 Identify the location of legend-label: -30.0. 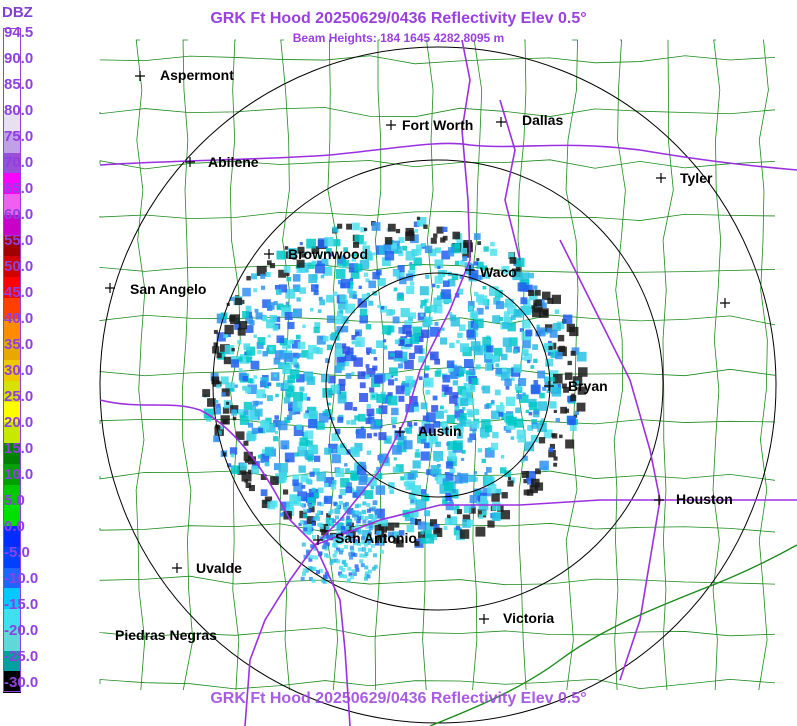
(21, 682).